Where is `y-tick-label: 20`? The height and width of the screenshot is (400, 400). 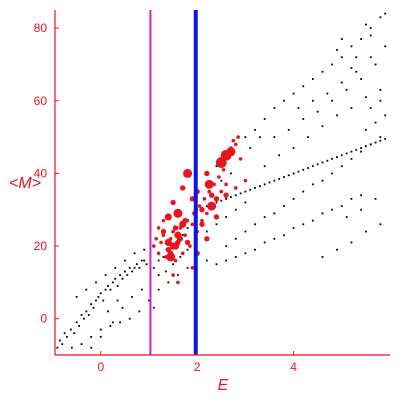
y-tick-label: 20 is located at coordinates (41, 246).